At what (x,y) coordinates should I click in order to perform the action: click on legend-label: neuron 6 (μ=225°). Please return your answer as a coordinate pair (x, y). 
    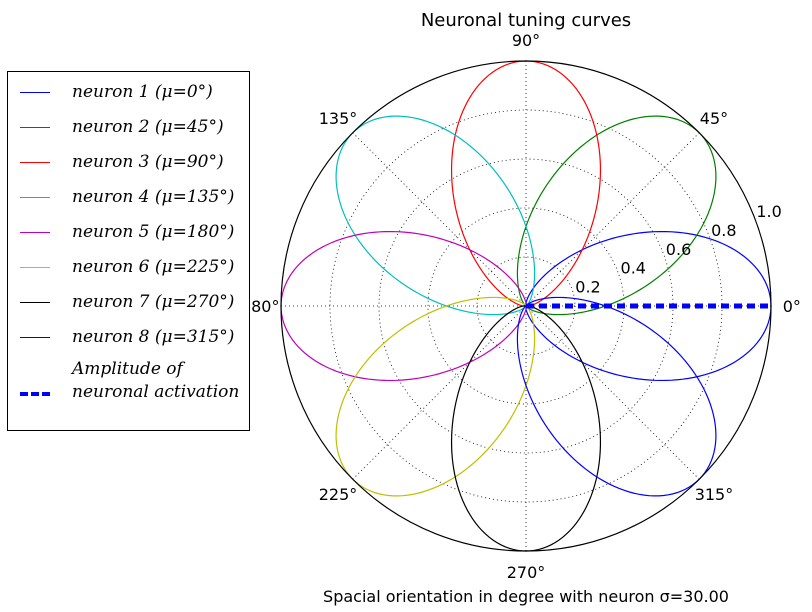
    Looking at the image, I should click on (153, 267).